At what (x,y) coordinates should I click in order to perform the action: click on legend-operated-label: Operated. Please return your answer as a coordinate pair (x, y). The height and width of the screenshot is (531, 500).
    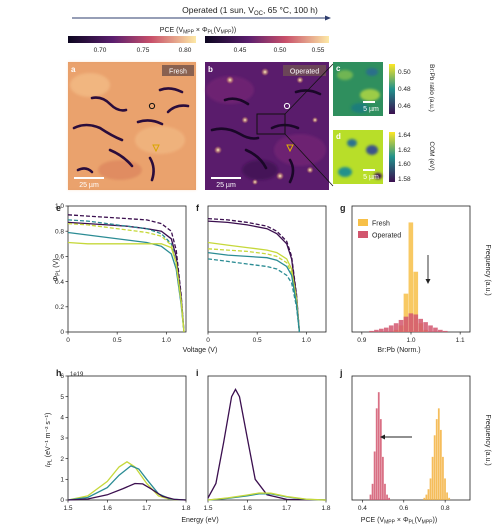
    Looking at the image, I should click on (386, 236).